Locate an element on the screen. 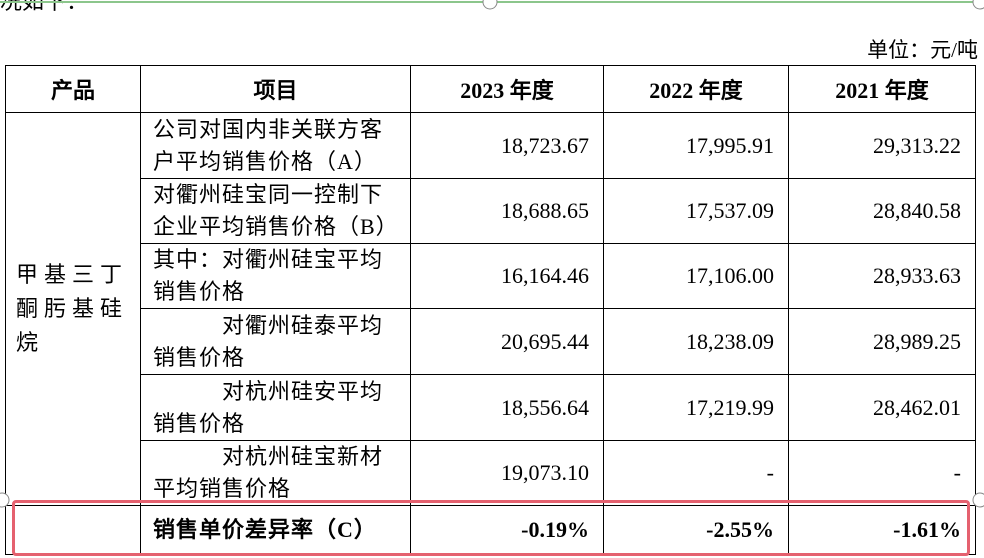 The height and width of the screenshot is (558, 984). value-cell: -1.61% is located at coordinates (882, 530).